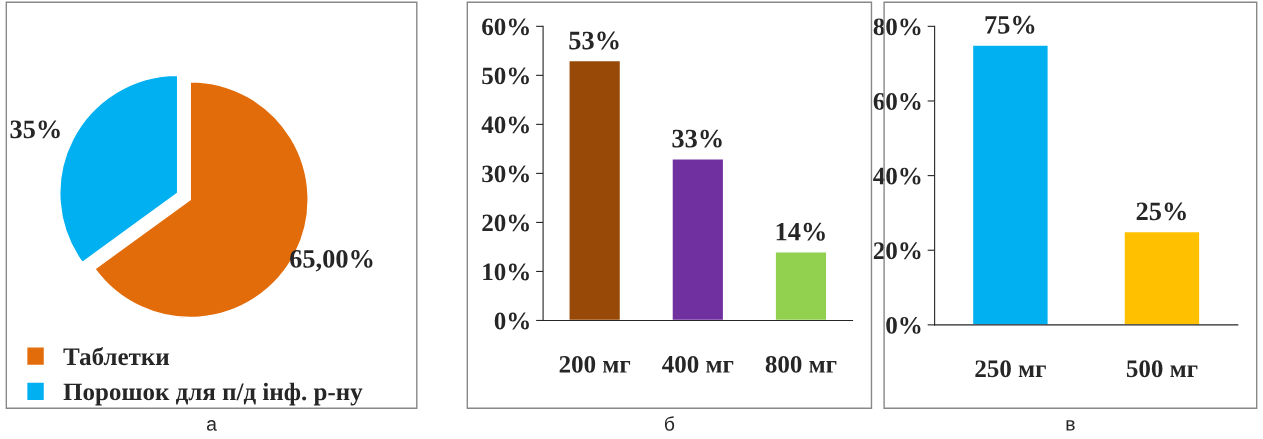 The height and width of the screenshot is (439, 1263). Describe the element at coordinates (698, 364) in the screenshot. I see `x-tick-label: 400 мг` at that location.